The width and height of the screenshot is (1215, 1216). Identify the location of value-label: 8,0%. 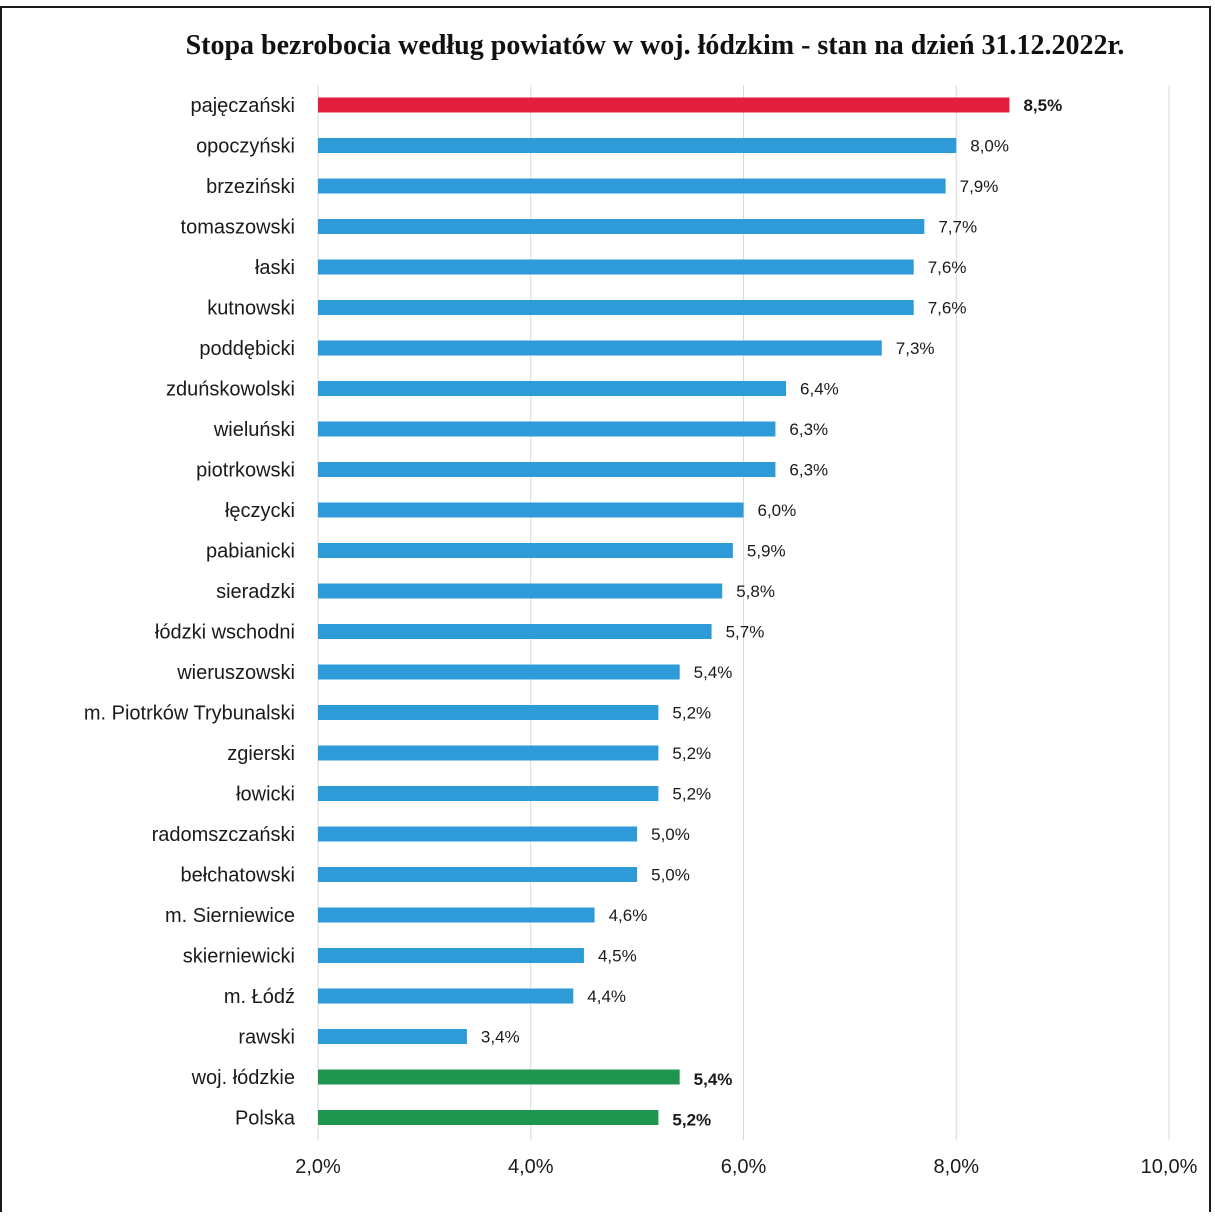
(989, 146).